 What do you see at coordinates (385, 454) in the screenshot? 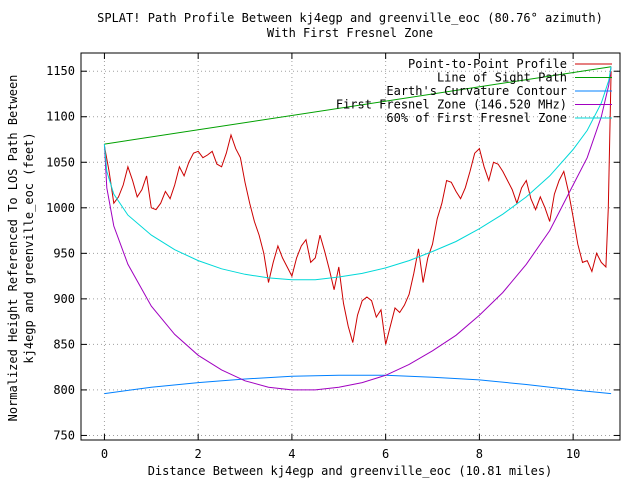
I see `x-tick-label: 6` at bounding box center [385, 454].